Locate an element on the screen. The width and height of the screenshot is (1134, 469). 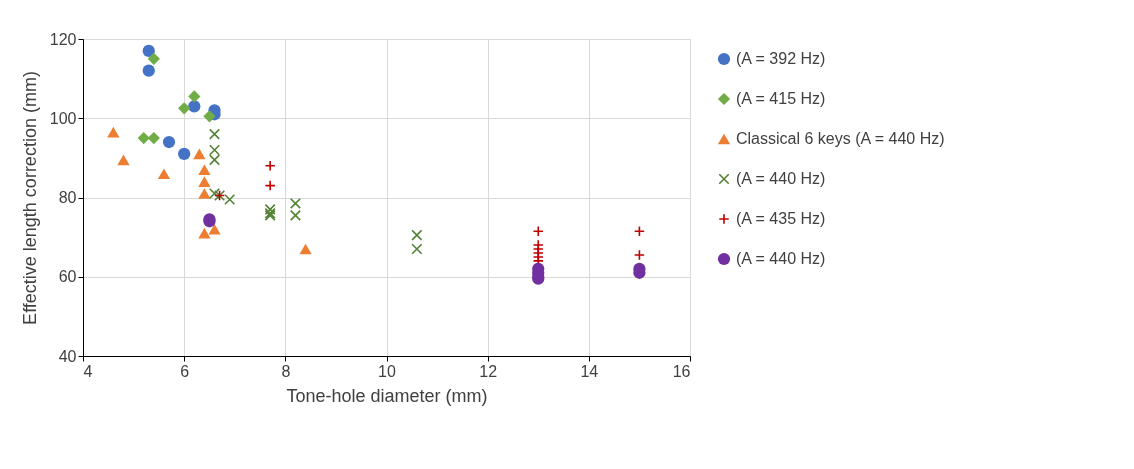
legend-label: (A = 415 Hz) is located at coordinates (781, 98).